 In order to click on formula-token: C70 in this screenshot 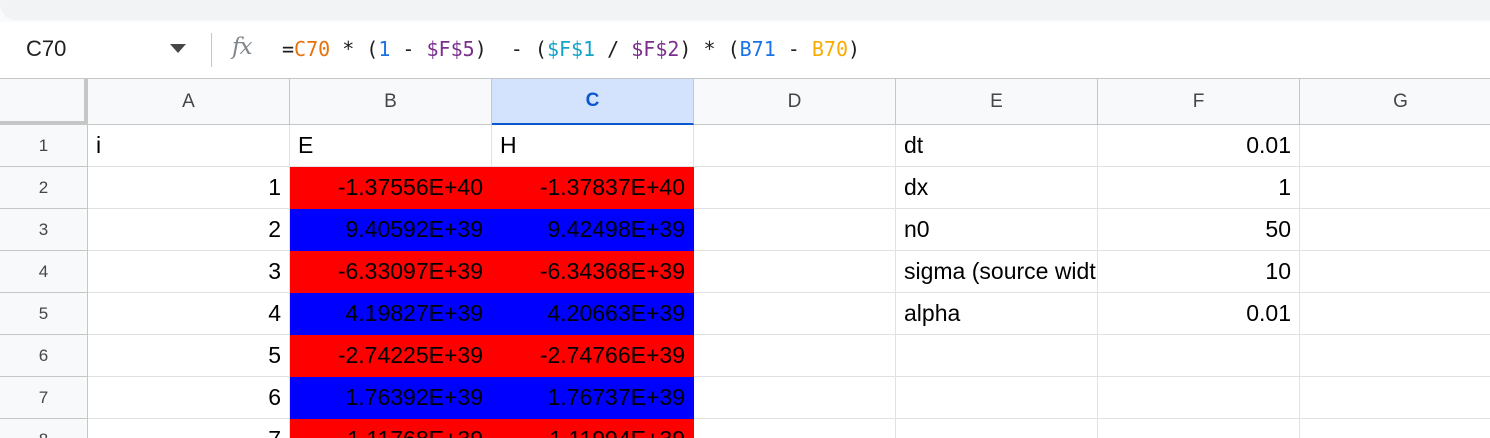, I will do `click(312, 49)`.